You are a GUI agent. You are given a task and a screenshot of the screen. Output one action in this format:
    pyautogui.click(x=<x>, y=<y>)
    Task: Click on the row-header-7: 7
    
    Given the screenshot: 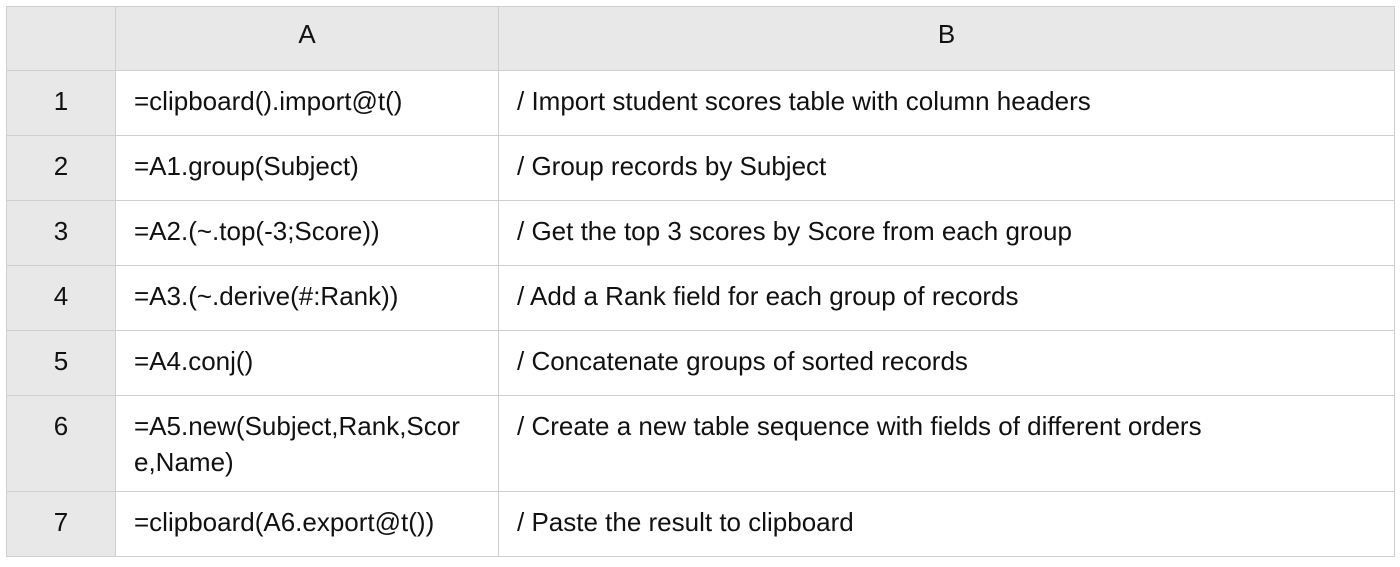 What is the action you would take?
    pyautogui.click(x=61, y=524)
    